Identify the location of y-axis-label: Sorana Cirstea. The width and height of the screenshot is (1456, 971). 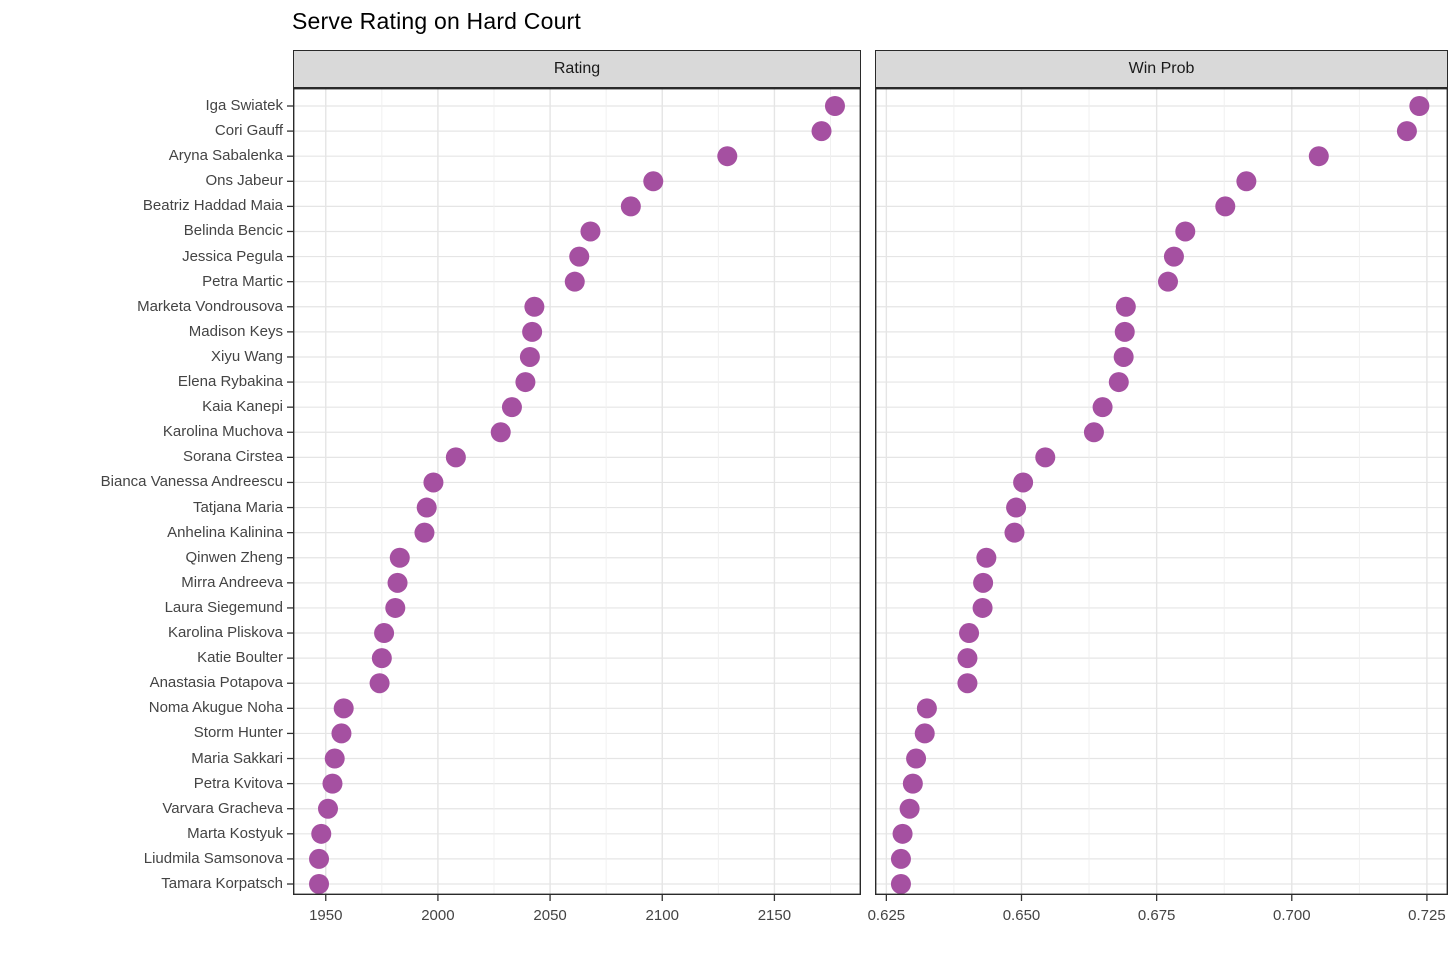
(232, 457).